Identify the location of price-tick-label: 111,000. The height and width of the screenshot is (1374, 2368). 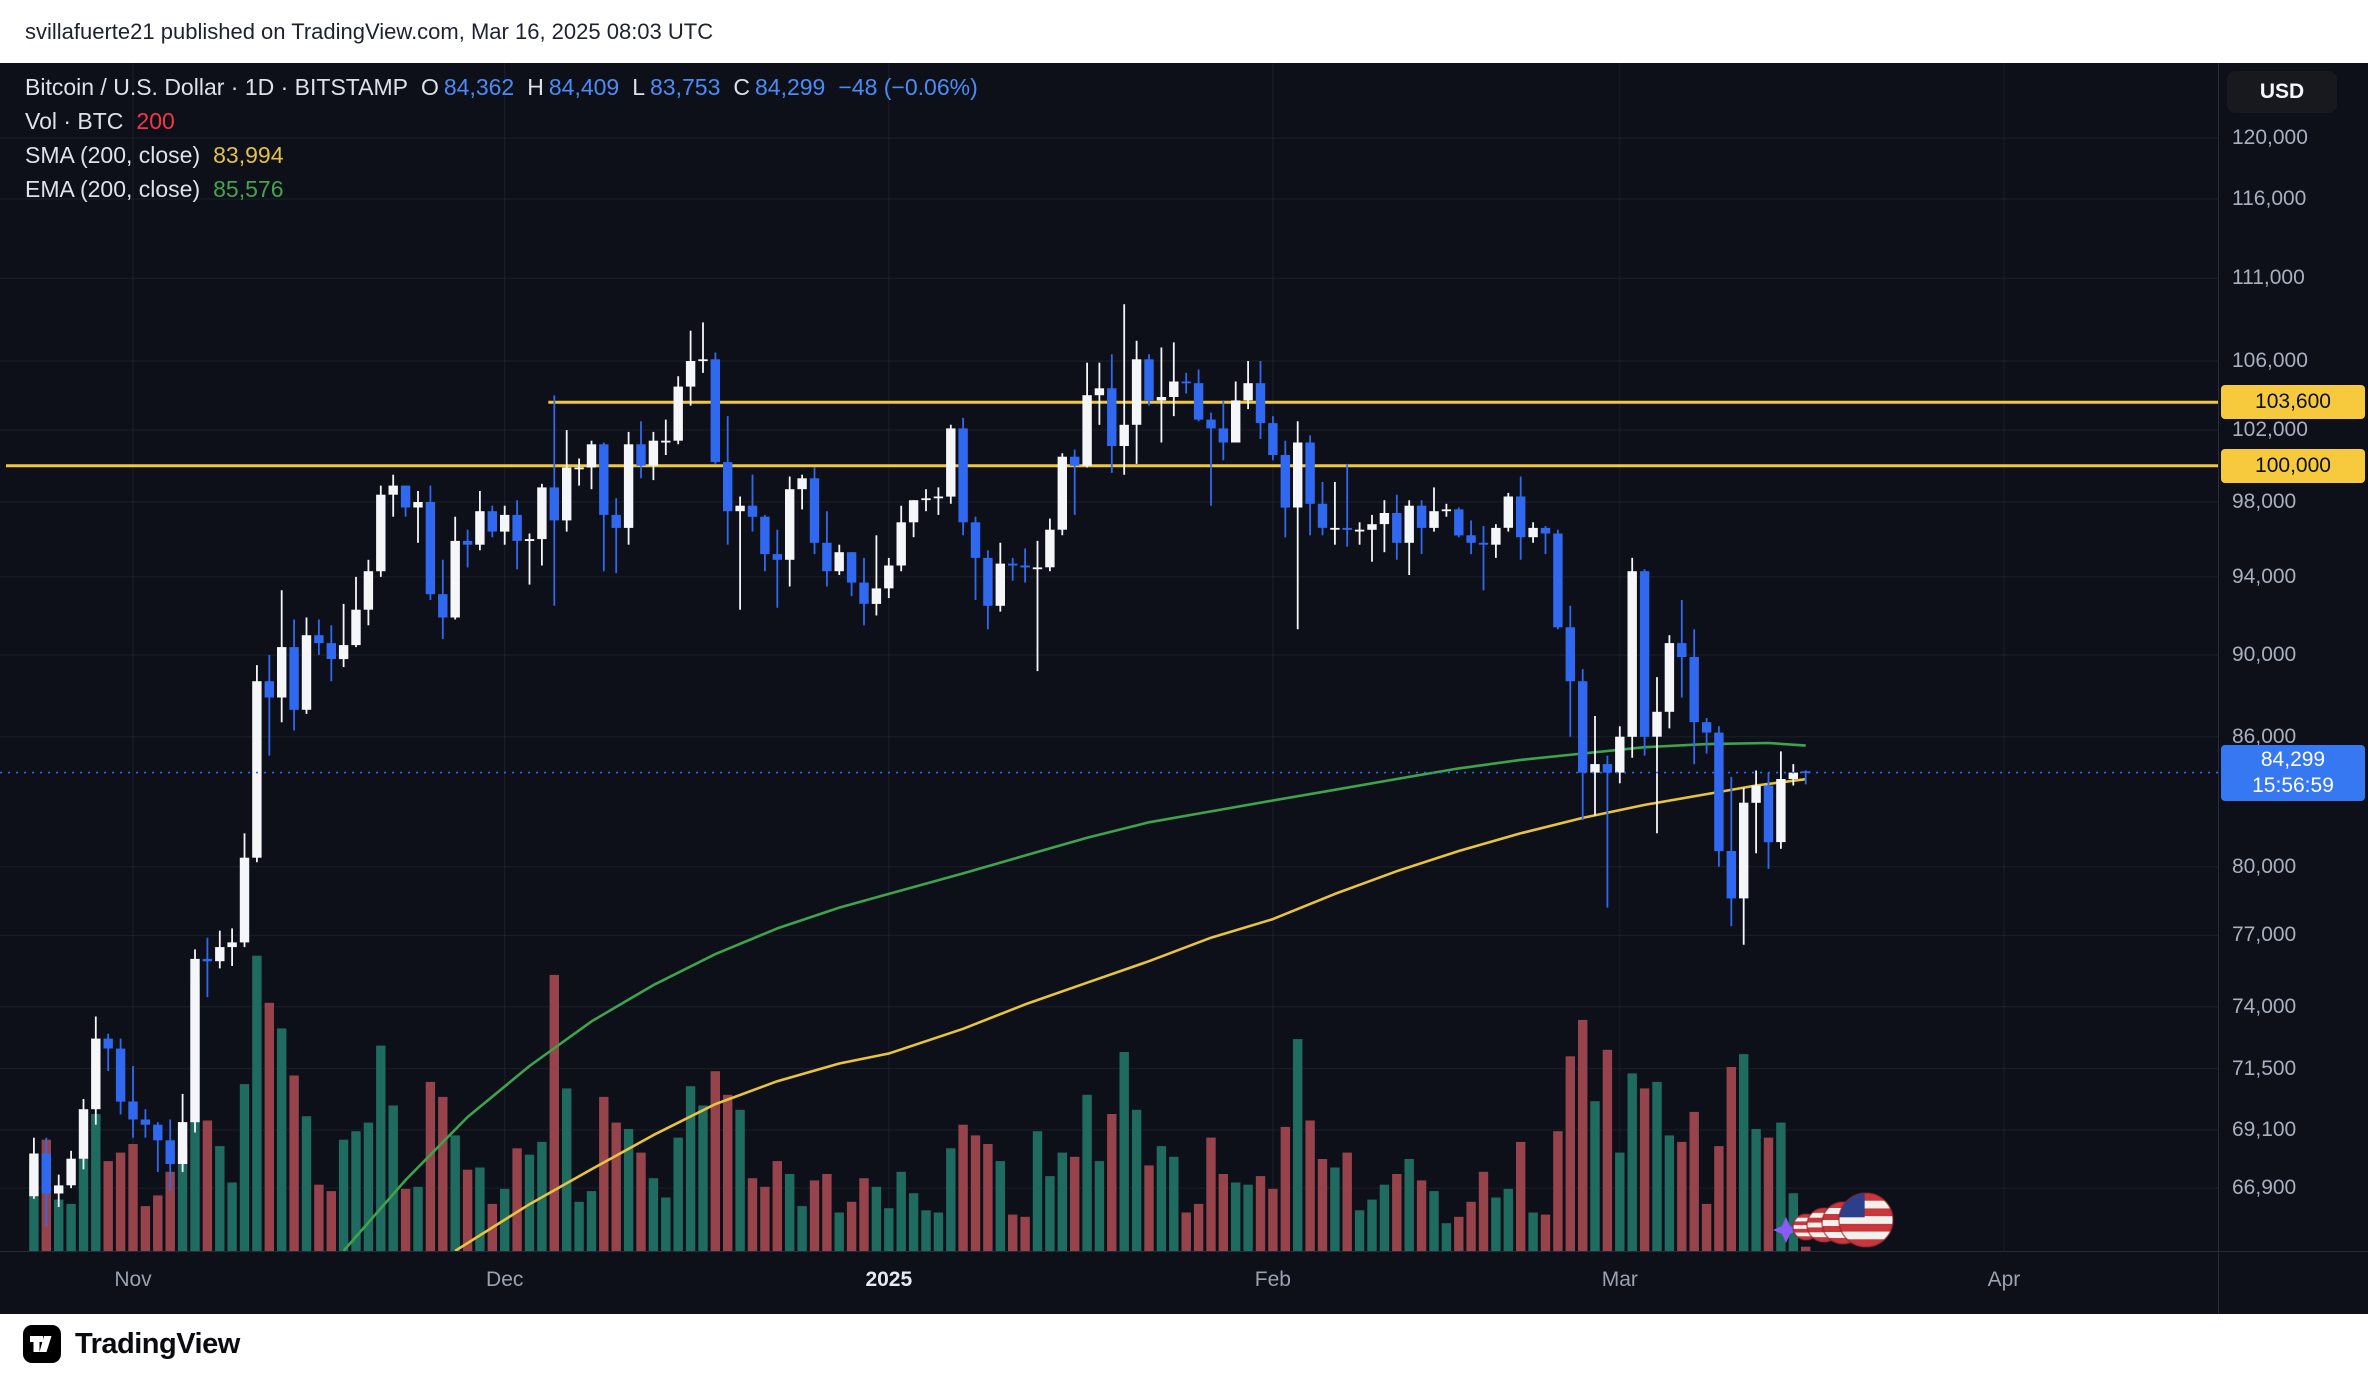
(2268, 278).